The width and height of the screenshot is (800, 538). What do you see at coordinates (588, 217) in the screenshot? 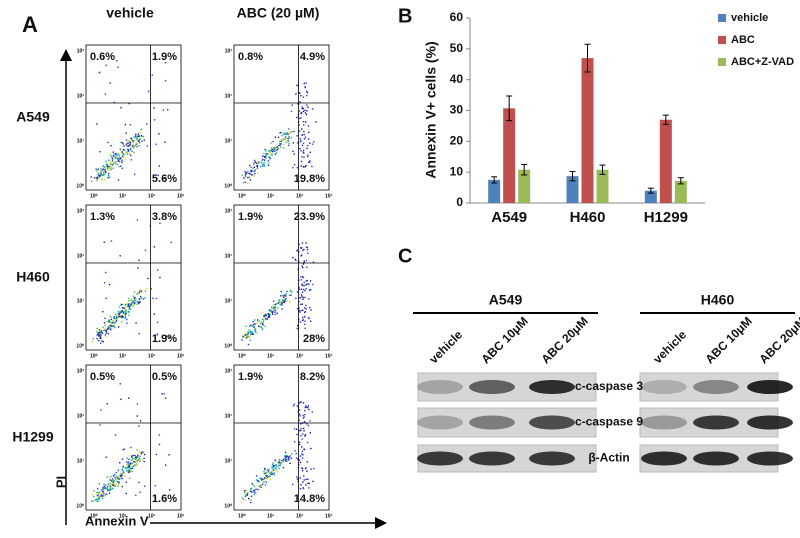
I see `x-tick-label: H460` at bounding box center [588, 217].